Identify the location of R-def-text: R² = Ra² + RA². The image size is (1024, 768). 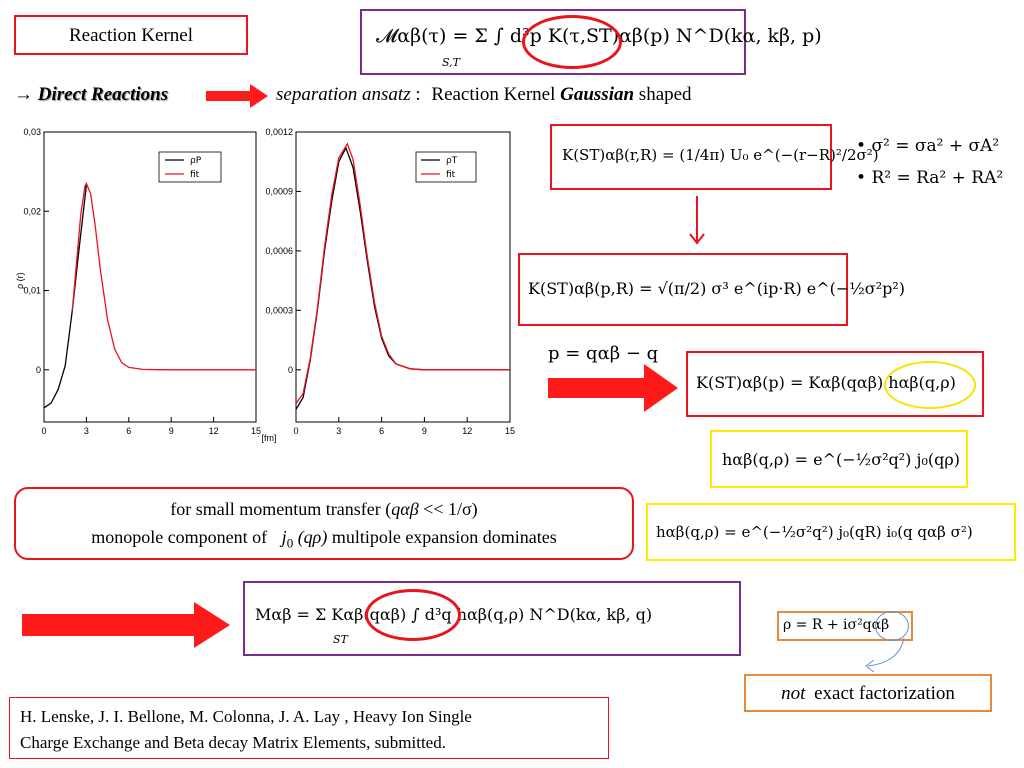
(937, 178).